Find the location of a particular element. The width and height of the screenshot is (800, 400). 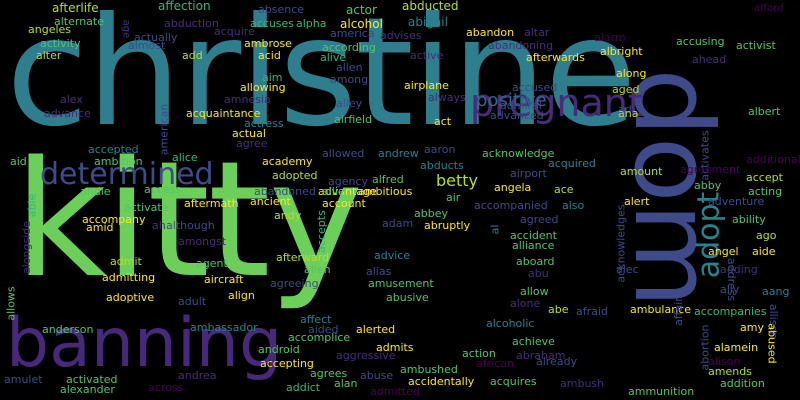

word-accompanies: accompanies is located at coordinates (730, 311).